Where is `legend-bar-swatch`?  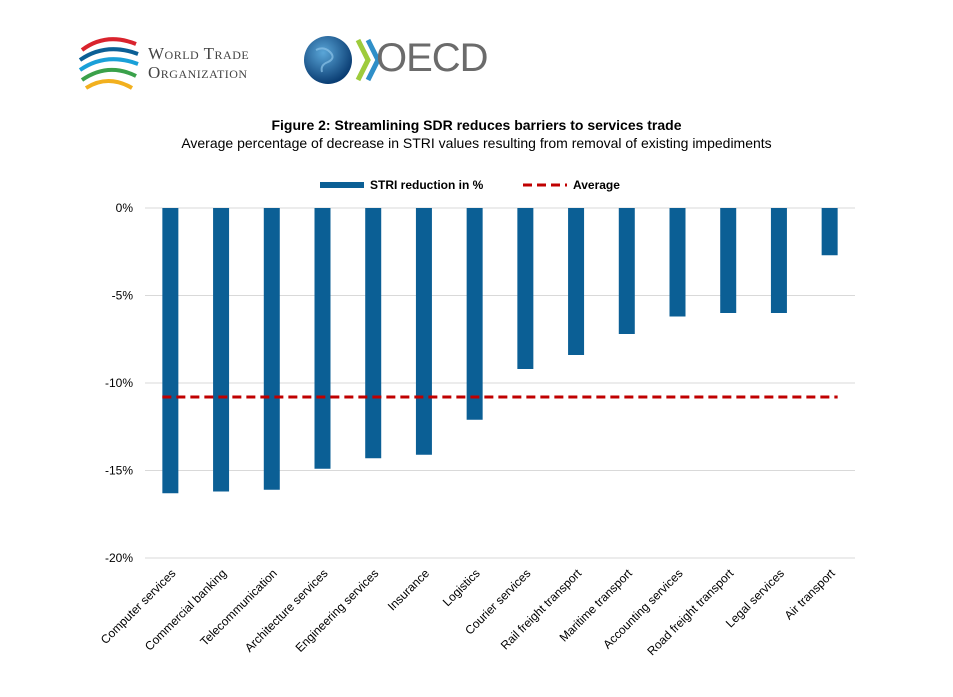
legend-bar-swatch is located at coordinates (342, 185).